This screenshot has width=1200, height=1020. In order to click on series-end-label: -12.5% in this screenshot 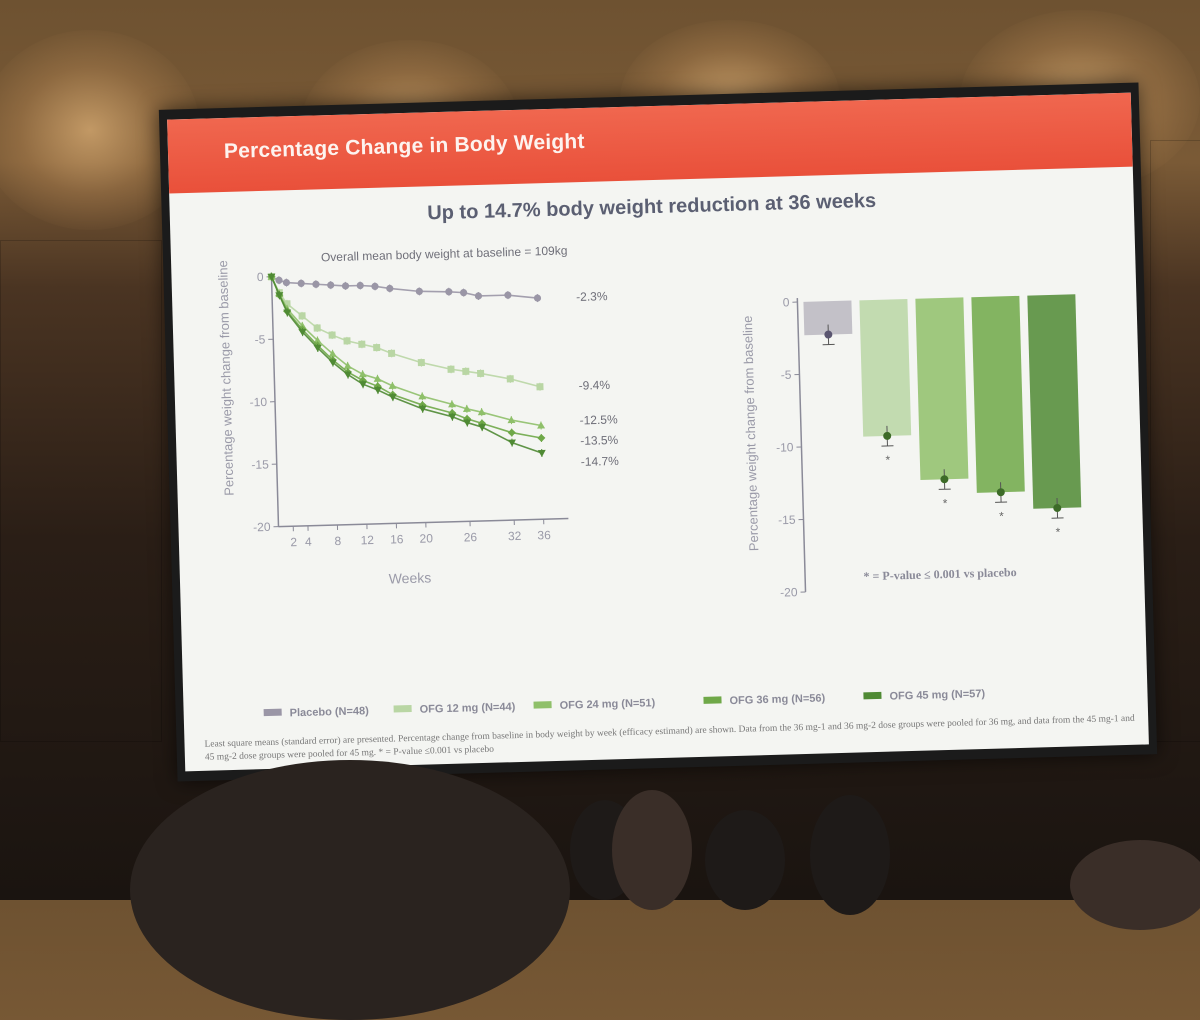, I will do `click(598, 419)`.